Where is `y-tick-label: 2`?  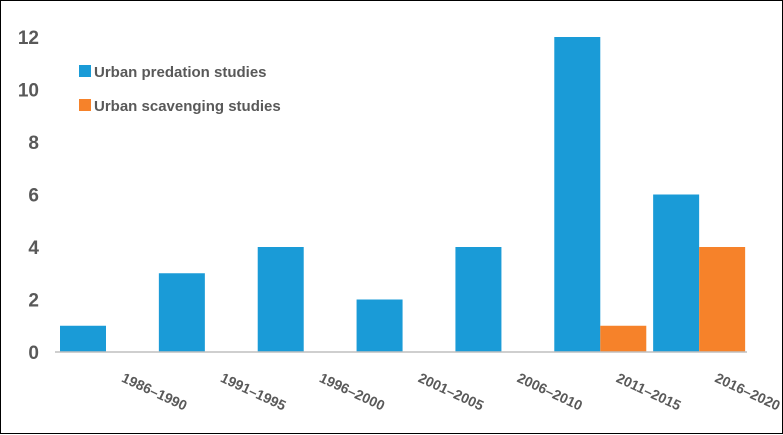 y-tick-label: 2 is located at coordinates (33, 301).